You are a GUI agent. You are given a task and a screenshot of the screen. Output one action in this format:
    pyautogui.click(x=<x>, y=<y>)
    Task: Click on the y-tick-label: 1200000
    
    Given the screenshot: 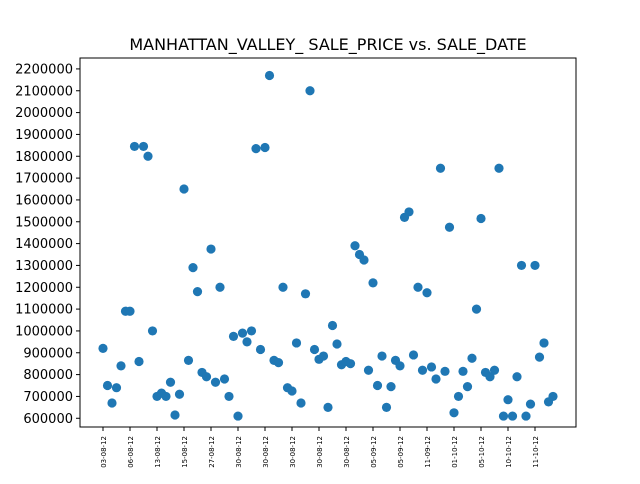 What is the action you would take?
    pyautogui.click(x=44, y=288)
    